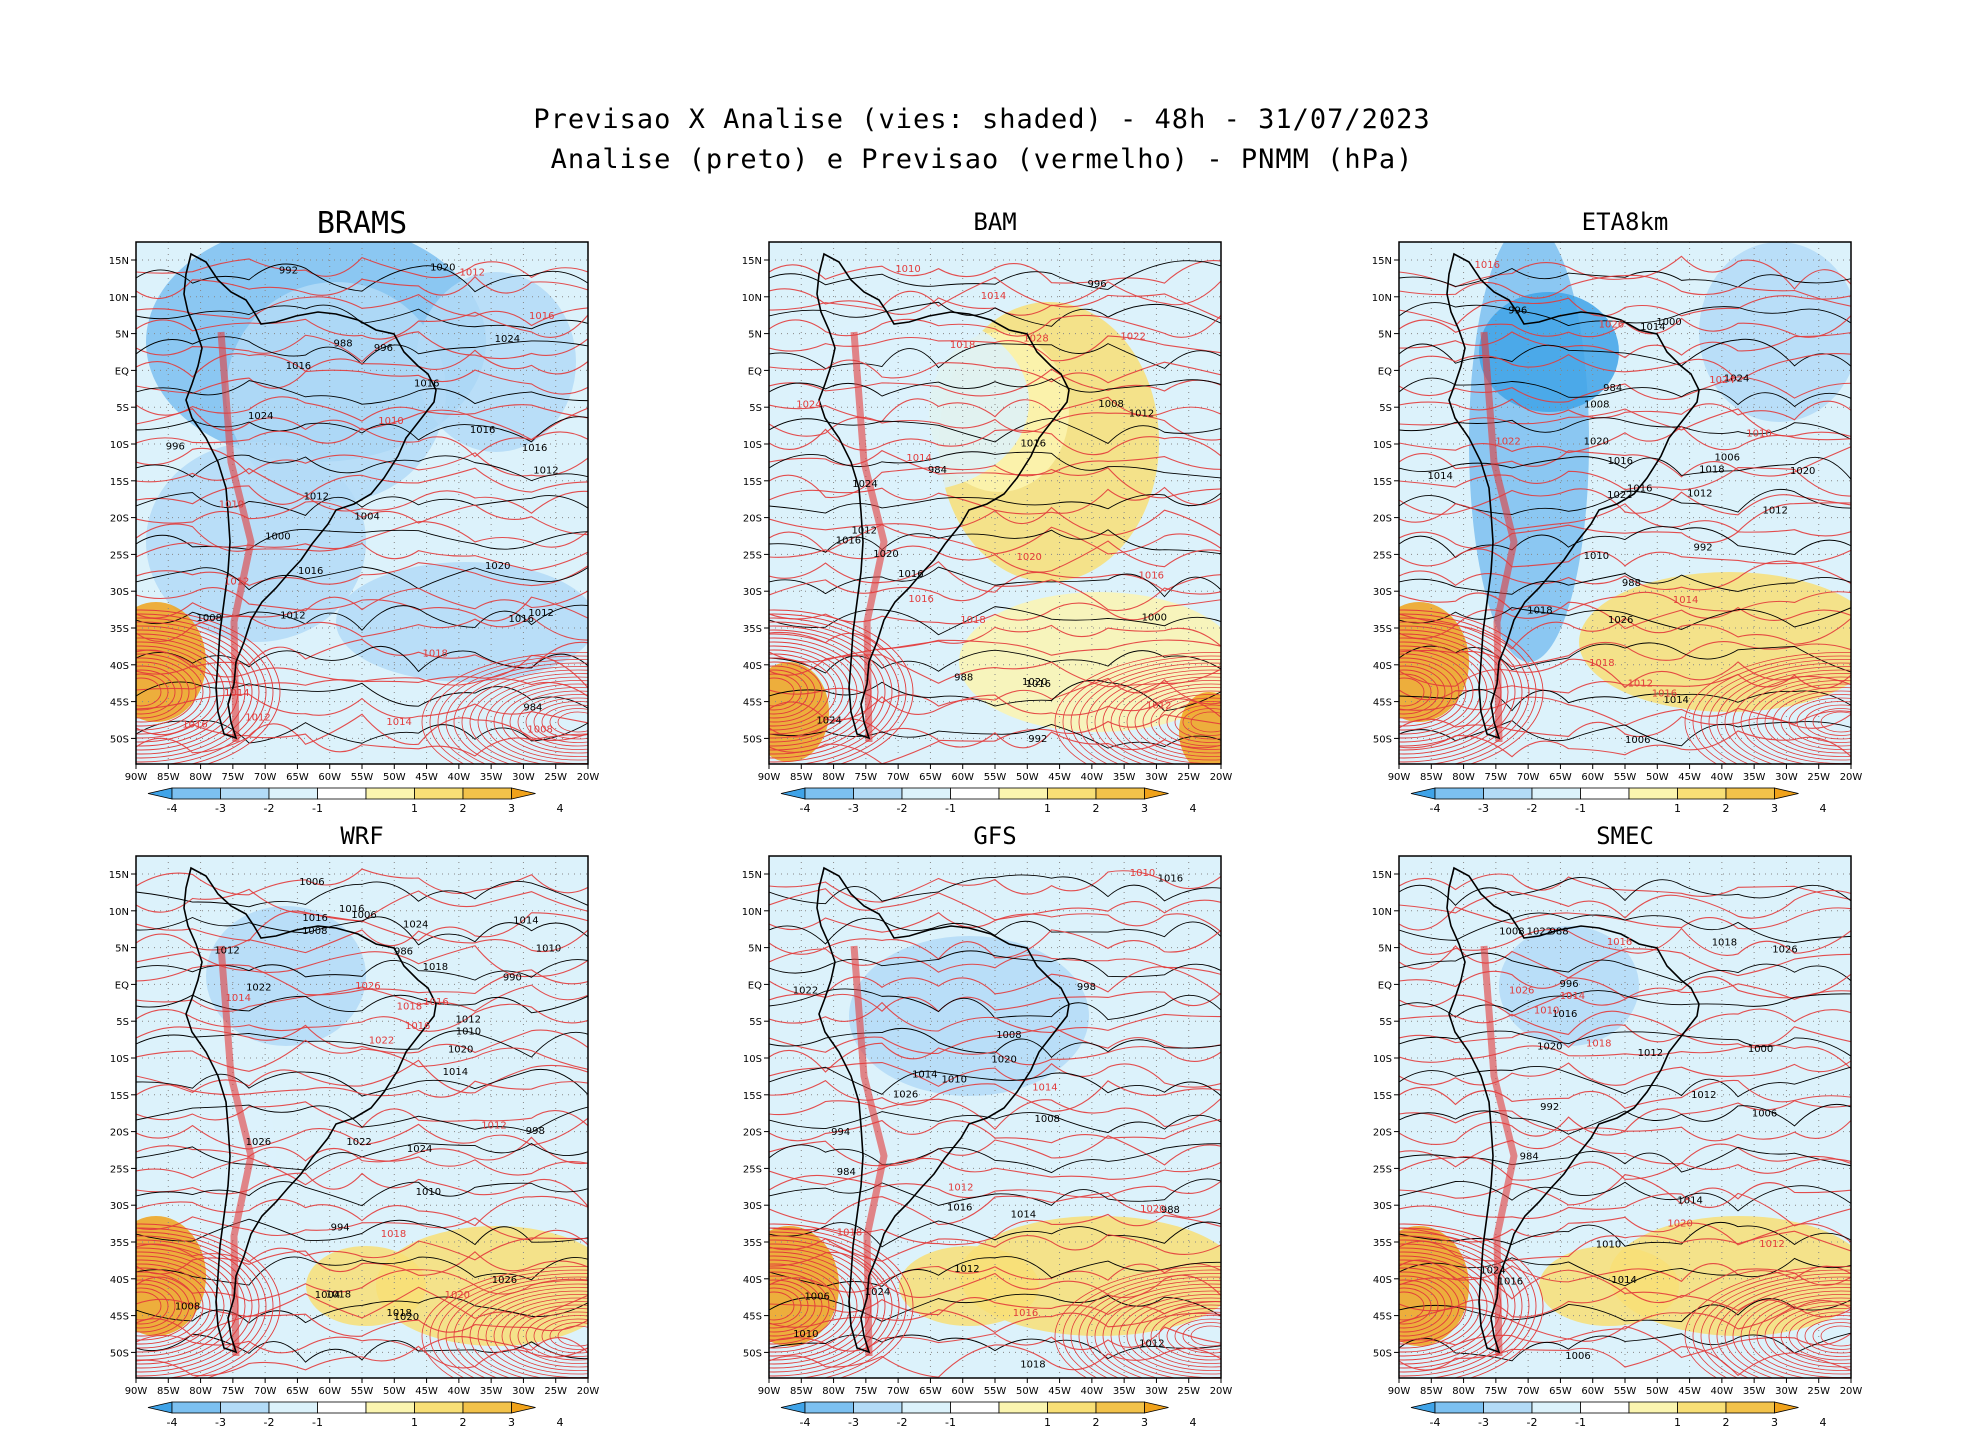 This screenshot has width=1964, height=1442. I want to click on analysis-isobar-label: 1008, so click(1046, 1119).